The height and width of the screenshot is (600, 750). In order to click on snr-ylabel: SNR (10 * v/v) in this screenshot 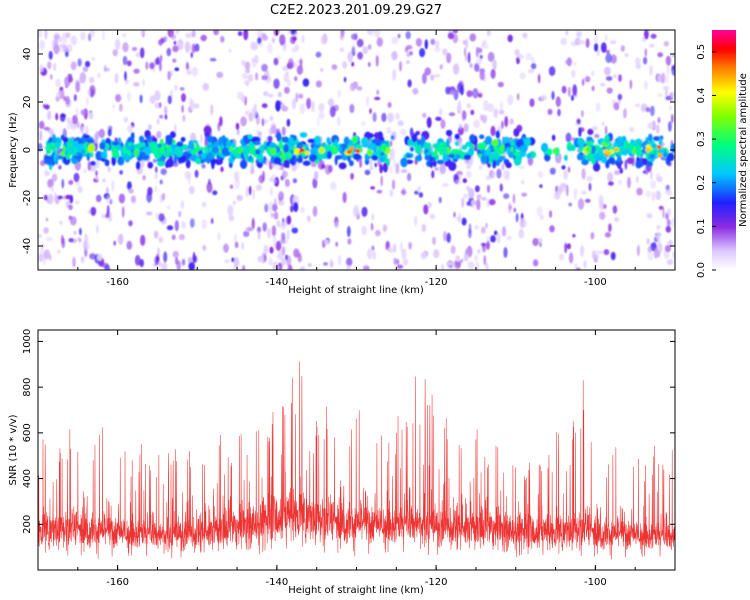, I will do `click(13, 449)`.